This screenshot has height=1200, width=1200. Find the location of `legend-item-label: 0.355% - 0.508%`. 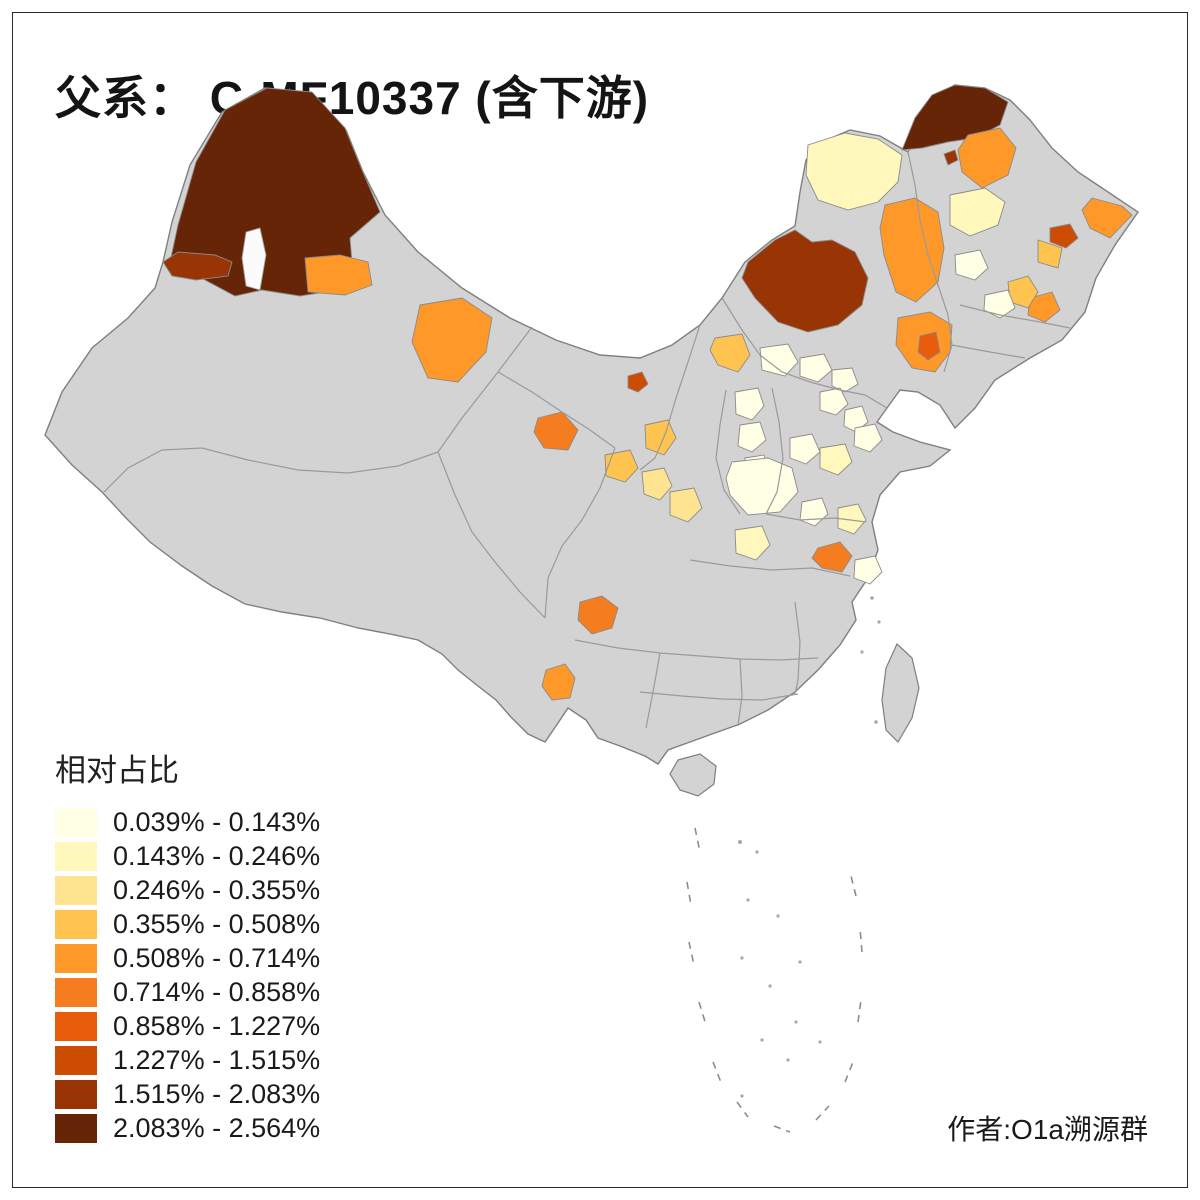

legend-item-label: 0.355% - 0.508% is located at coordinates (217, 924).